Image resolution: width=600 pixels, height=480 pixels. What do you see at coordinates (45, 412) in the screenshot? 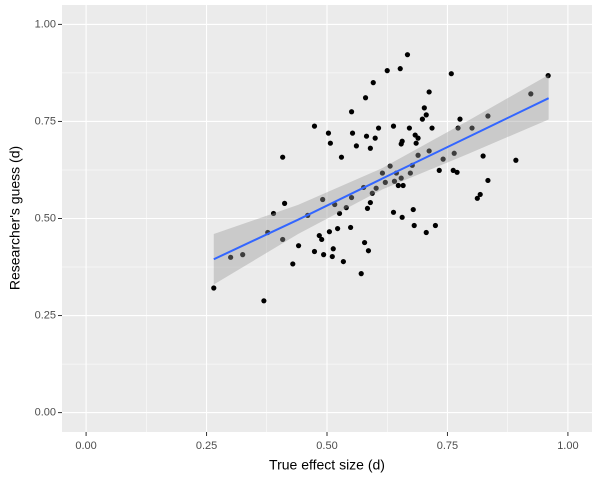
I see `y-tick-label: 0.00` at bounding box center [45, 412].